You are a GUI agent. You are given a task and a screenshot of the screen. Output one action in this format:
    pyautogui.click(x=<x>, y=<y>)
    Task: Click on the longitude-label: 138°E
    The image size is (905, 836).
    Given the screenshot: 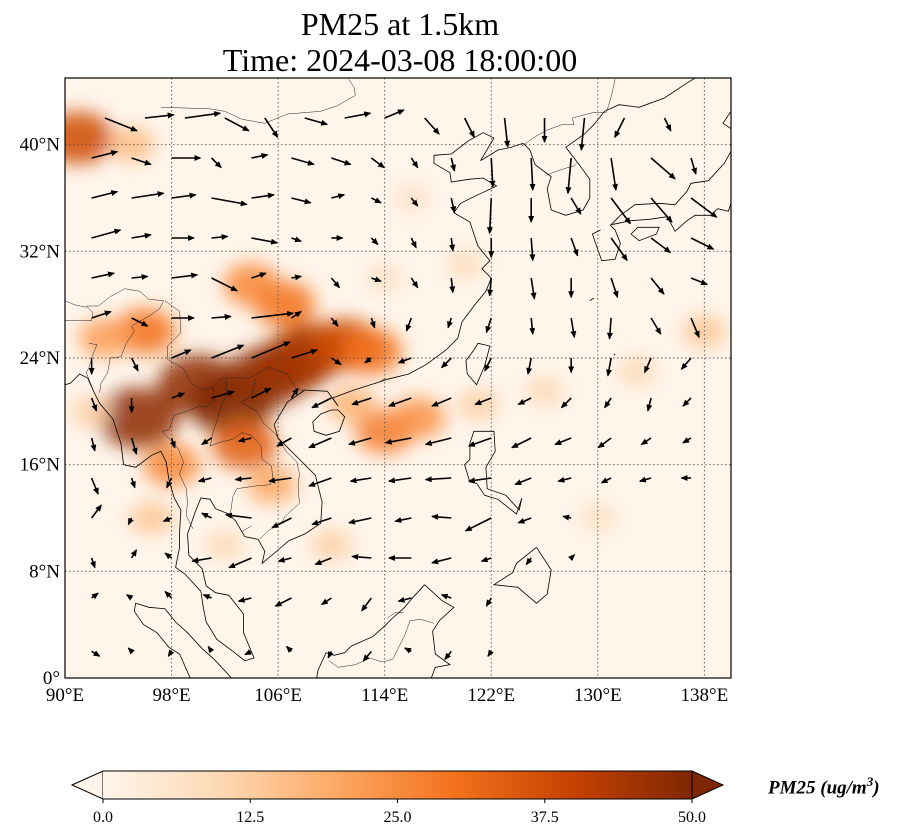 What is the action you would take?
    pyautogui.click(x=705, y=695)
    